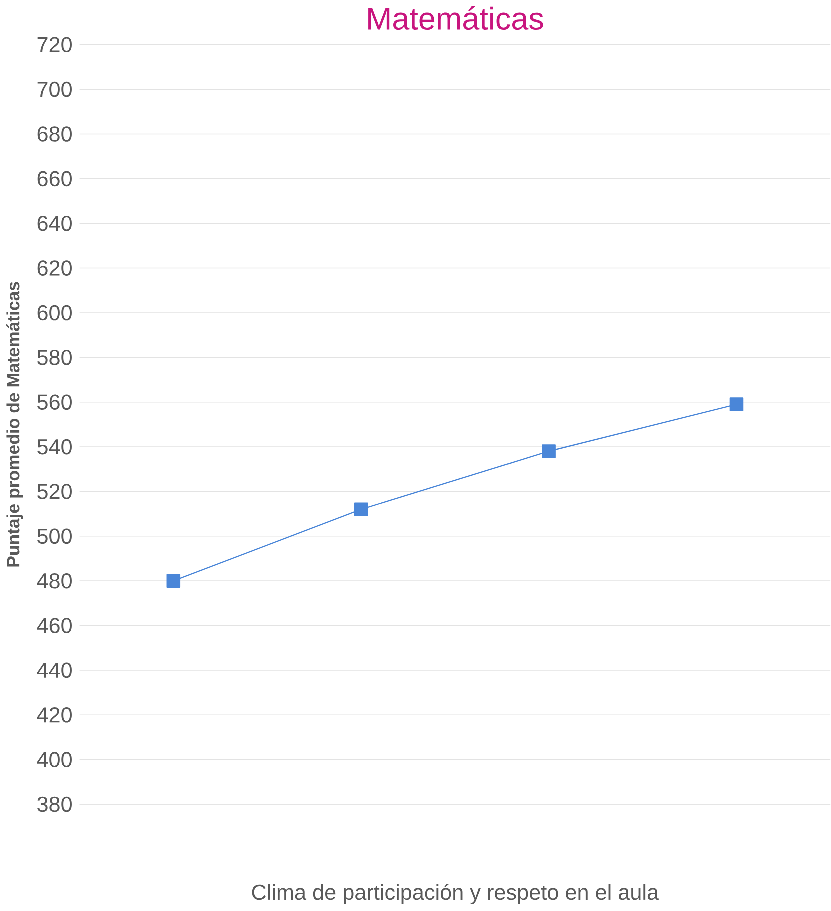 The height and width of the screenshot is (911, 831). Describe the element at coordinates (55, 134) in the screenshot. I see `y-tick-label: 680` at that location.